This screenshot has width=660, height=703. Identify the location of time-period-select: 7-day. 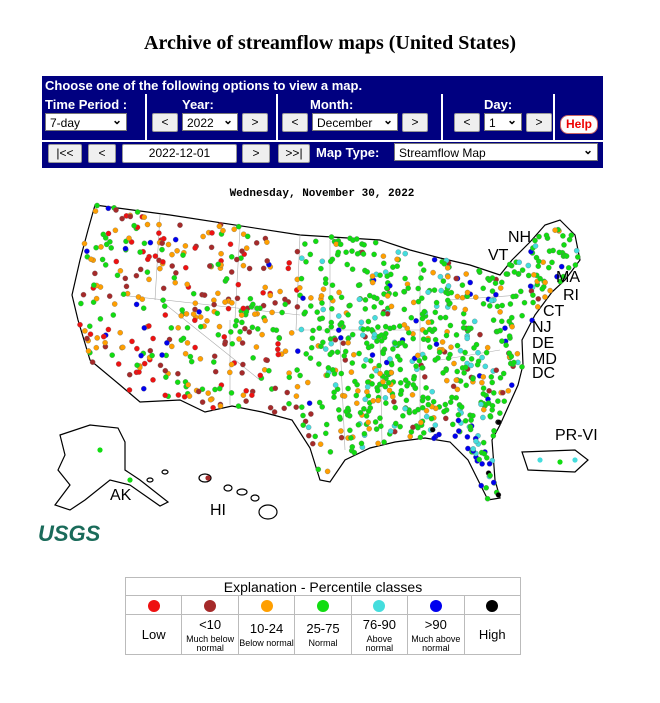
(86, 121).